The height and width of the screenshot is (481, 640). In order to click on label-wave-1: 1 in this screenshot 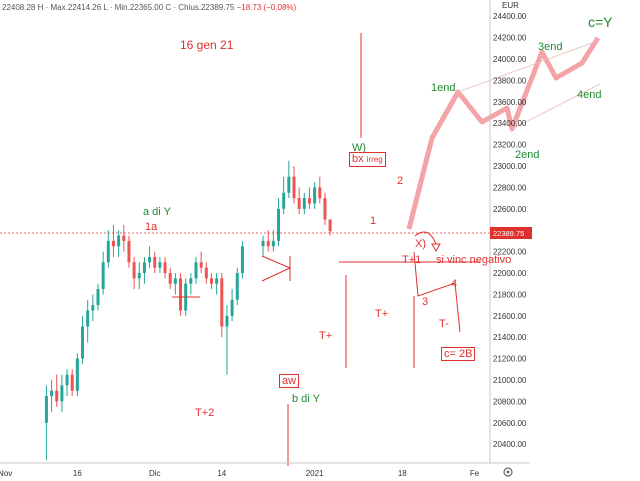, I will do `click(373, 221)`.